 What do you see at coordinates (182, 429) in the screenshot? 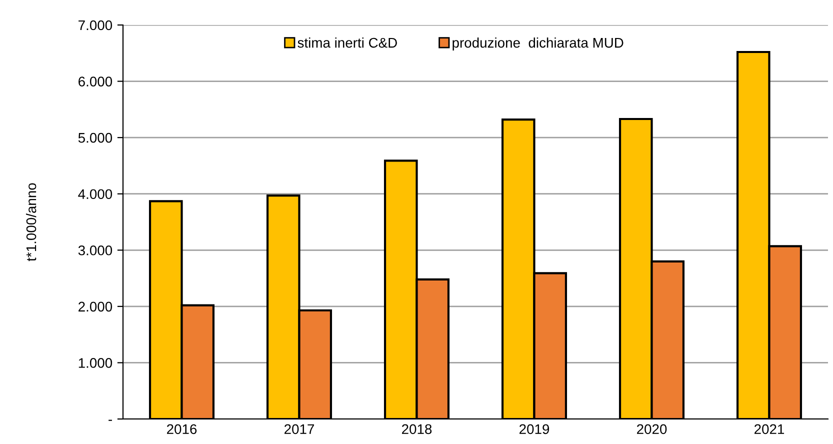
I see `x-tick-label: 2016` at bounding box center [182, 429].